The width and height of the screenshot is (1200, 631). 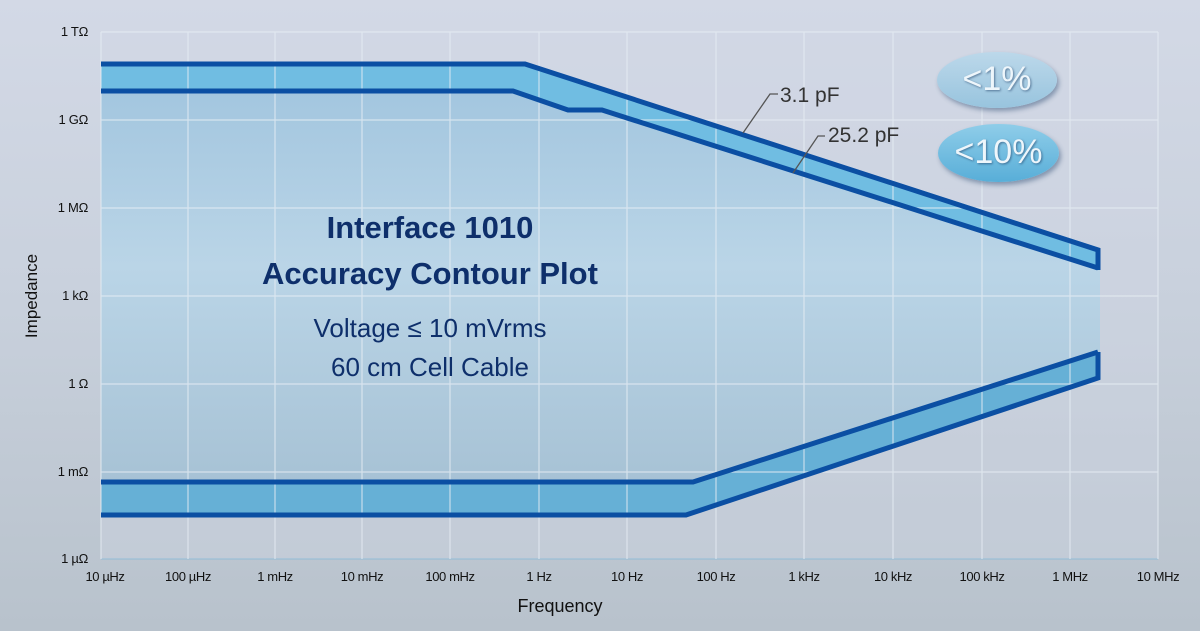 I want to click on xtick-10kHz: 10 kHz, so click(x=893, y=576).